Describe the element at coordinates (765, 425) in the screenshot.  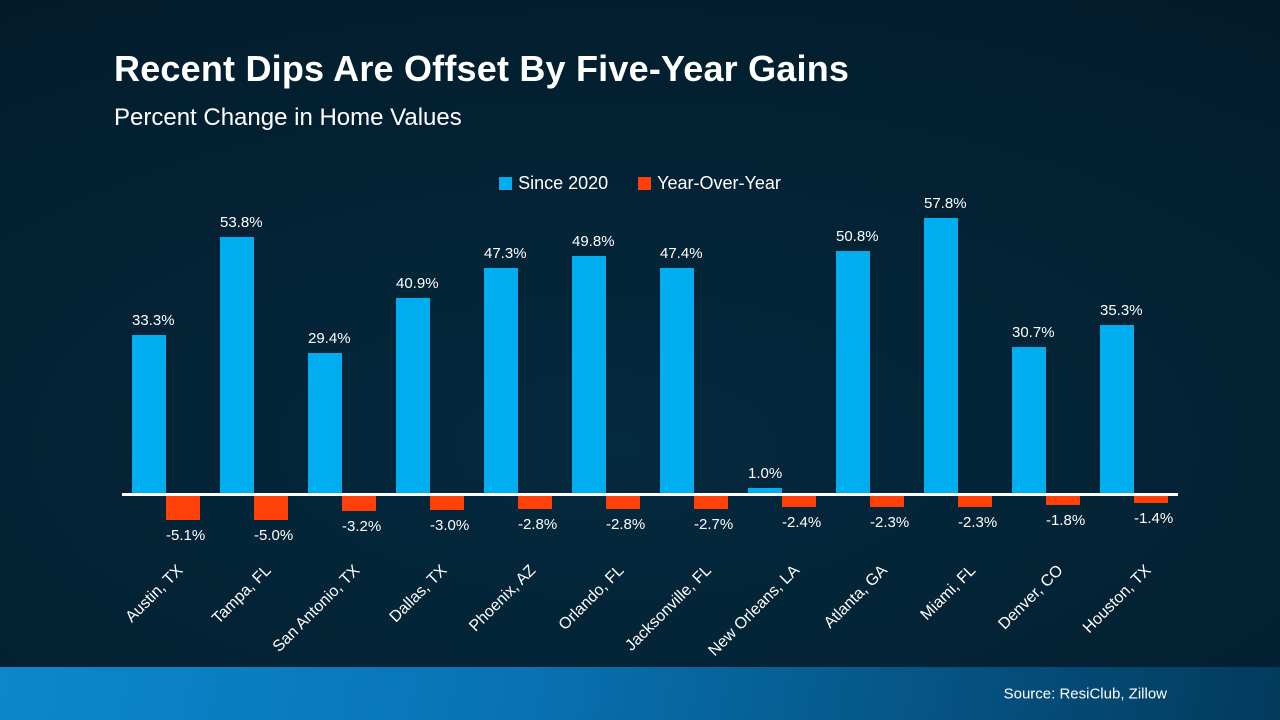
I see `bar-group: 1.0% -2.4% New Orleans, LA` at that location.